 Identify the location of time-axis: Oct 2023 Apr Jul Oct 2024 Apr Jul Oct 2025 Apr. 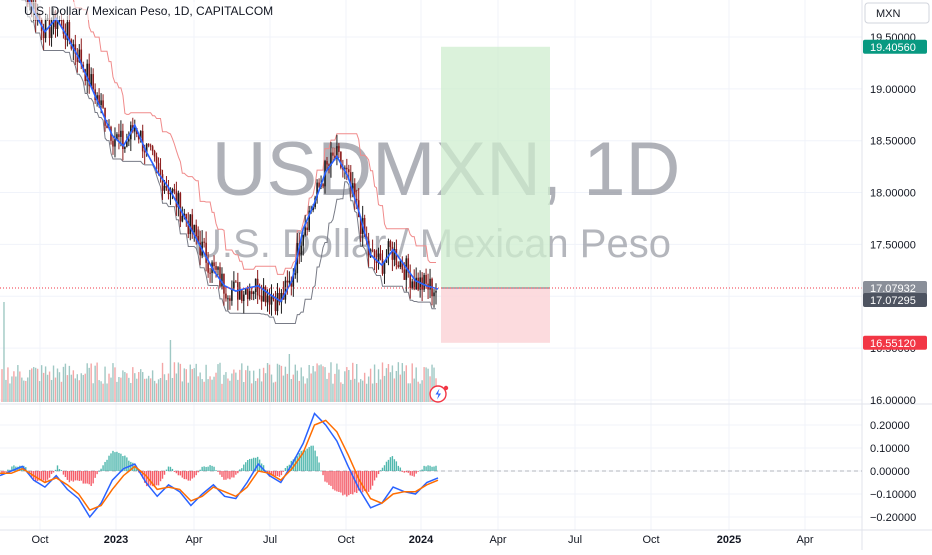
(422, 540).